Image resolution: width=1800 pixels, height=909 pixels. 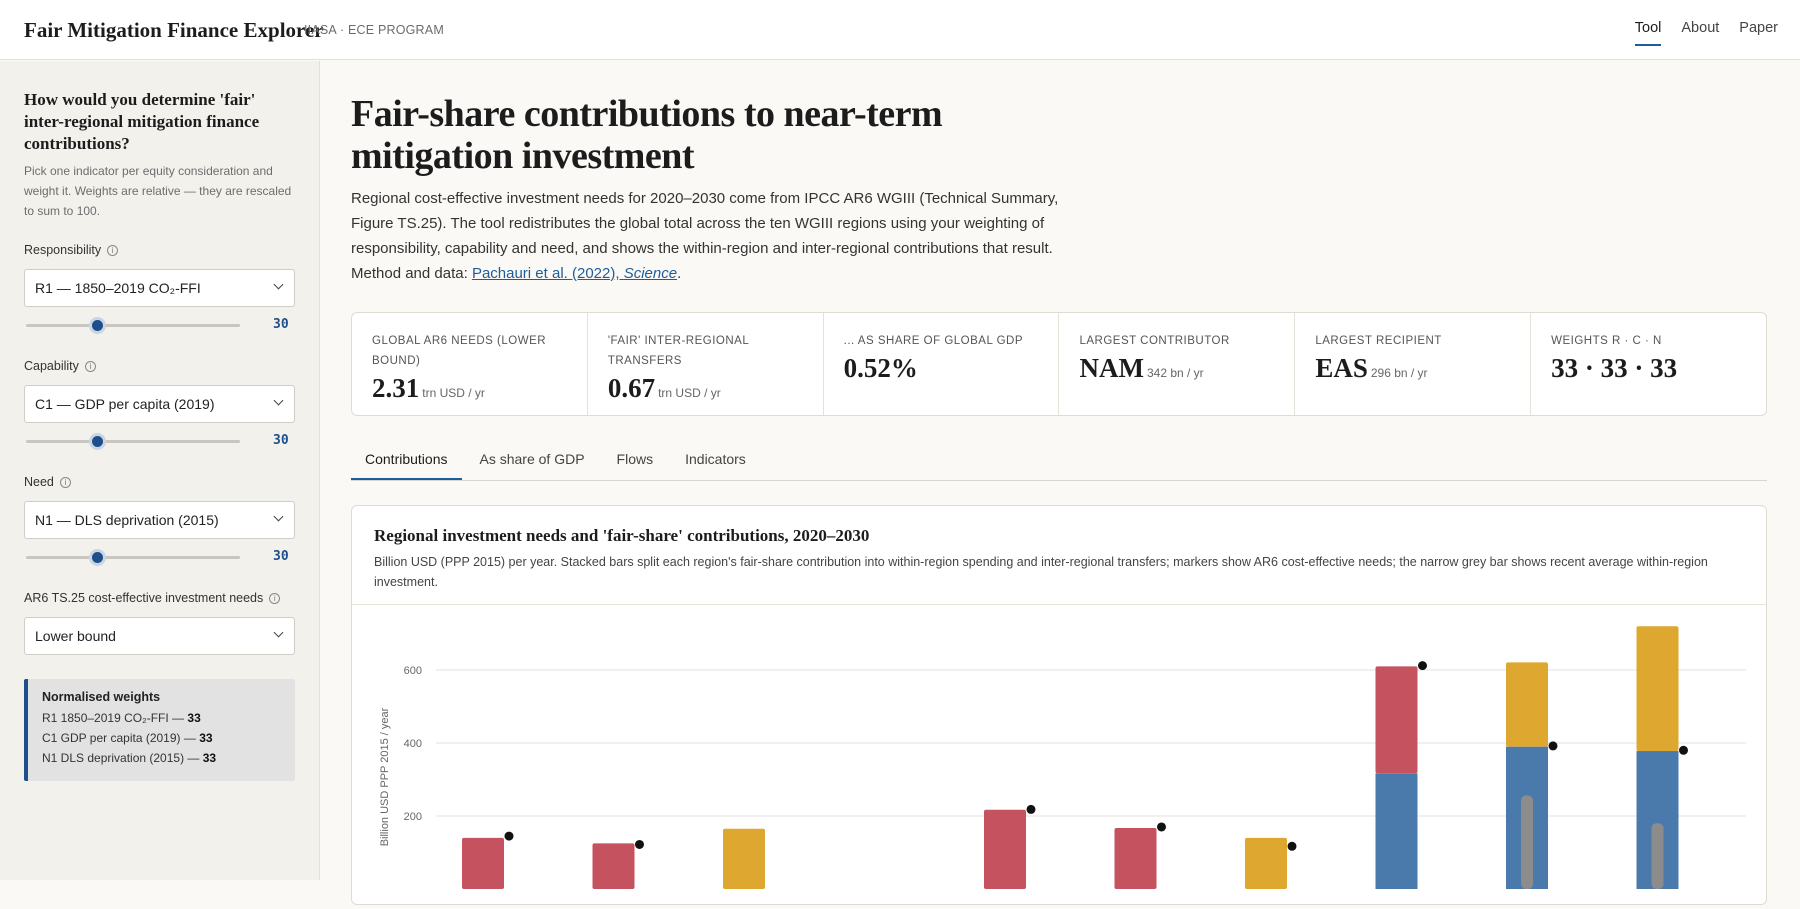 What do you see at coordinates (1396, 831) in the screenshot?
I see `bar-within-region` at bounding box center [1396, 831].